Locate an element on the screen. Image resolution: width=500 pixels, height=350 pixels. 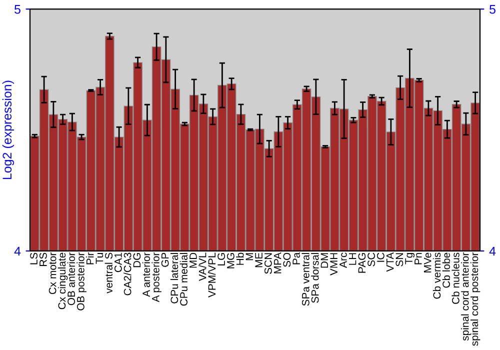
x-tick-label: Pa is located at coordinates (296, 258).